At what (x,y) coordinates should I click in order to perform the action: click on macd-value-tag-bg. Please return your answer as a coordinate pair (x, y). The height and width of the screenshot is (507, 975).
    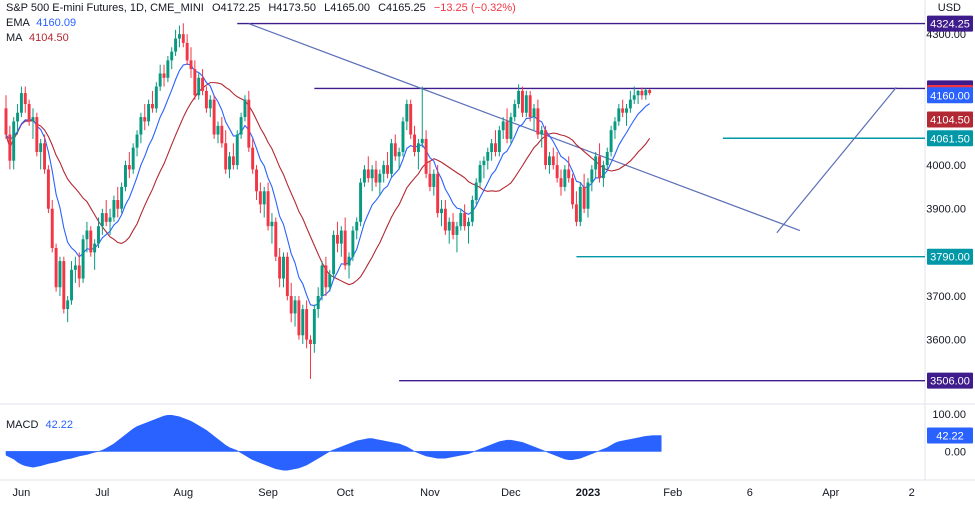
    Looking at the image, I should click on (950, 435).